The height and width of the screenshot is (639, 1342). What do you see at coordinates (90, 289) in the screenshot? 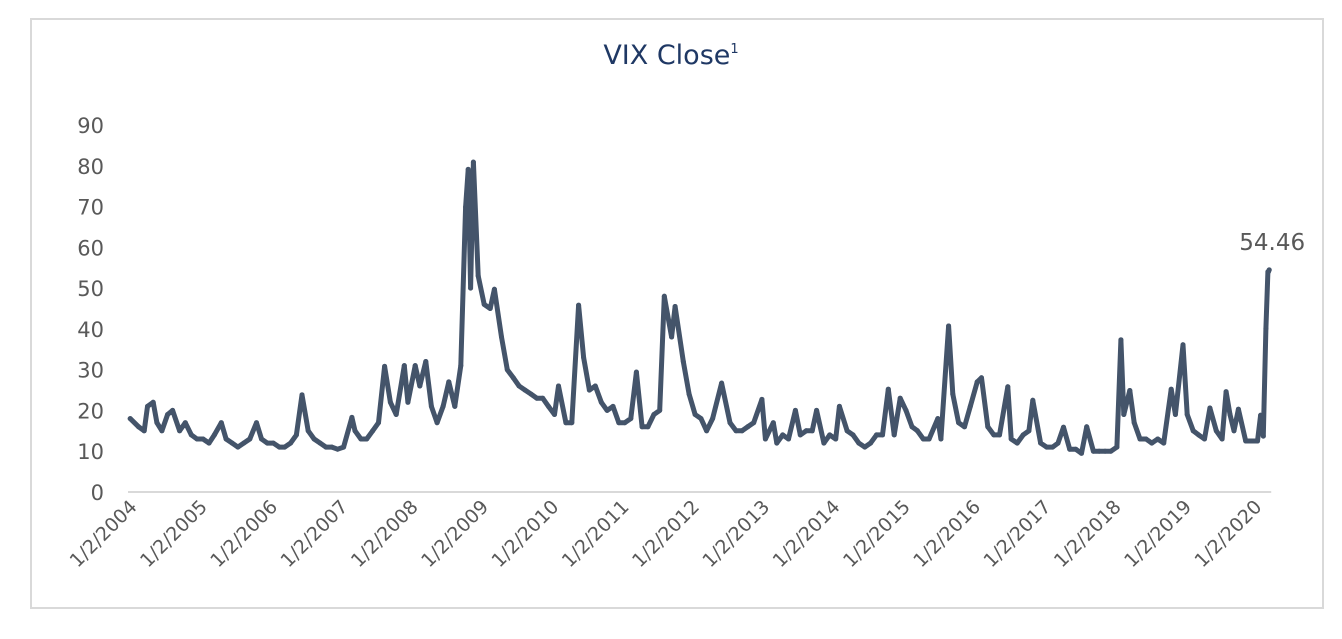
I see `y-tick-label: 50` at bounding box center [90, 289].